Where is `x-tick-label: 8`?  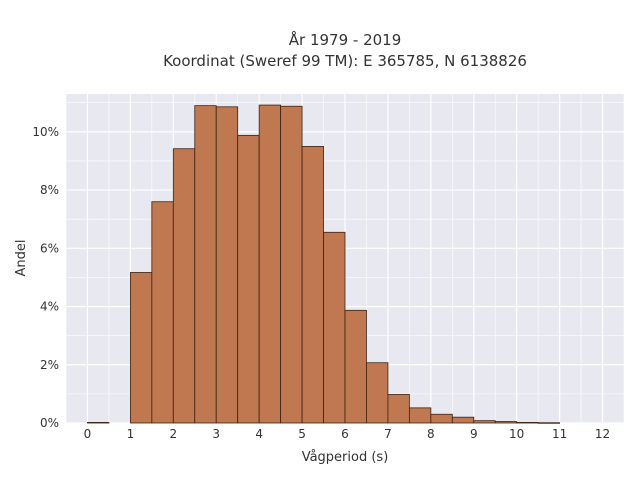 x-tick-label: 8 is located at coordinates (431, 434).